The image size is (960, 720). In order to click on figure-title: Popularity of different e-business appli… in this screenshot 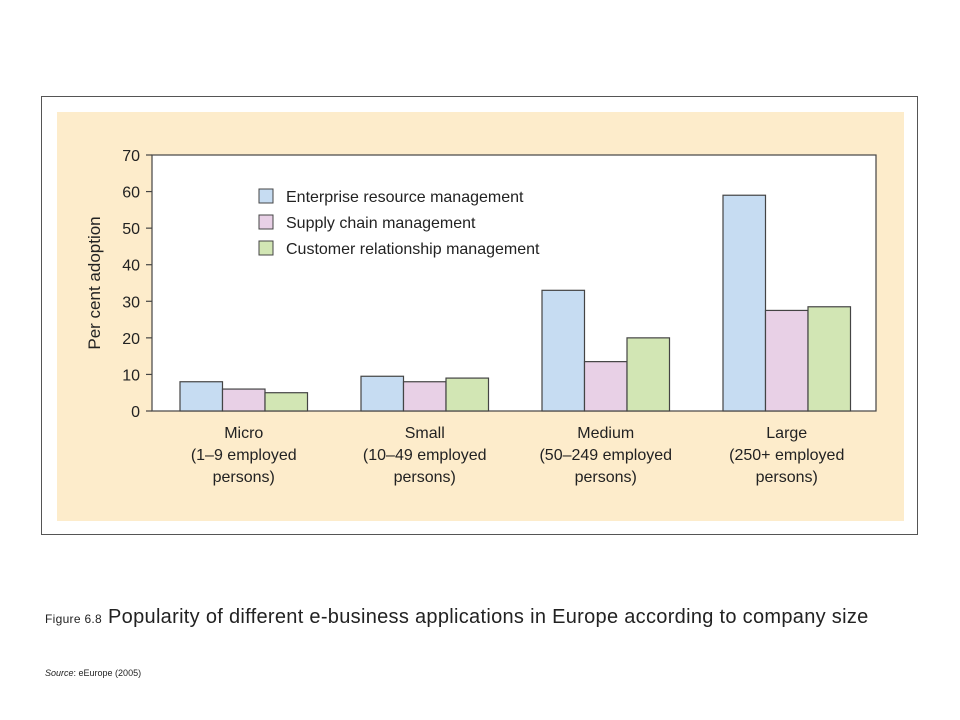, I will do `click(488, 617)`.